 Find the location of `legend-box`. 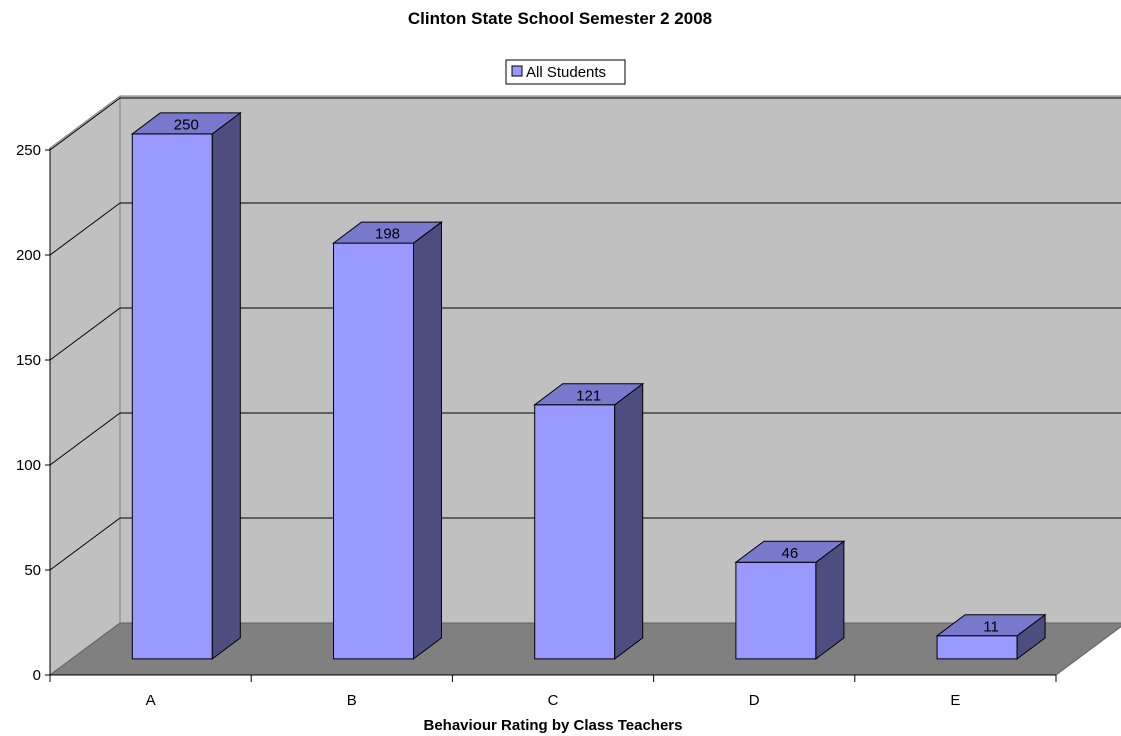

legend-box is located at coordinates (565, 72).